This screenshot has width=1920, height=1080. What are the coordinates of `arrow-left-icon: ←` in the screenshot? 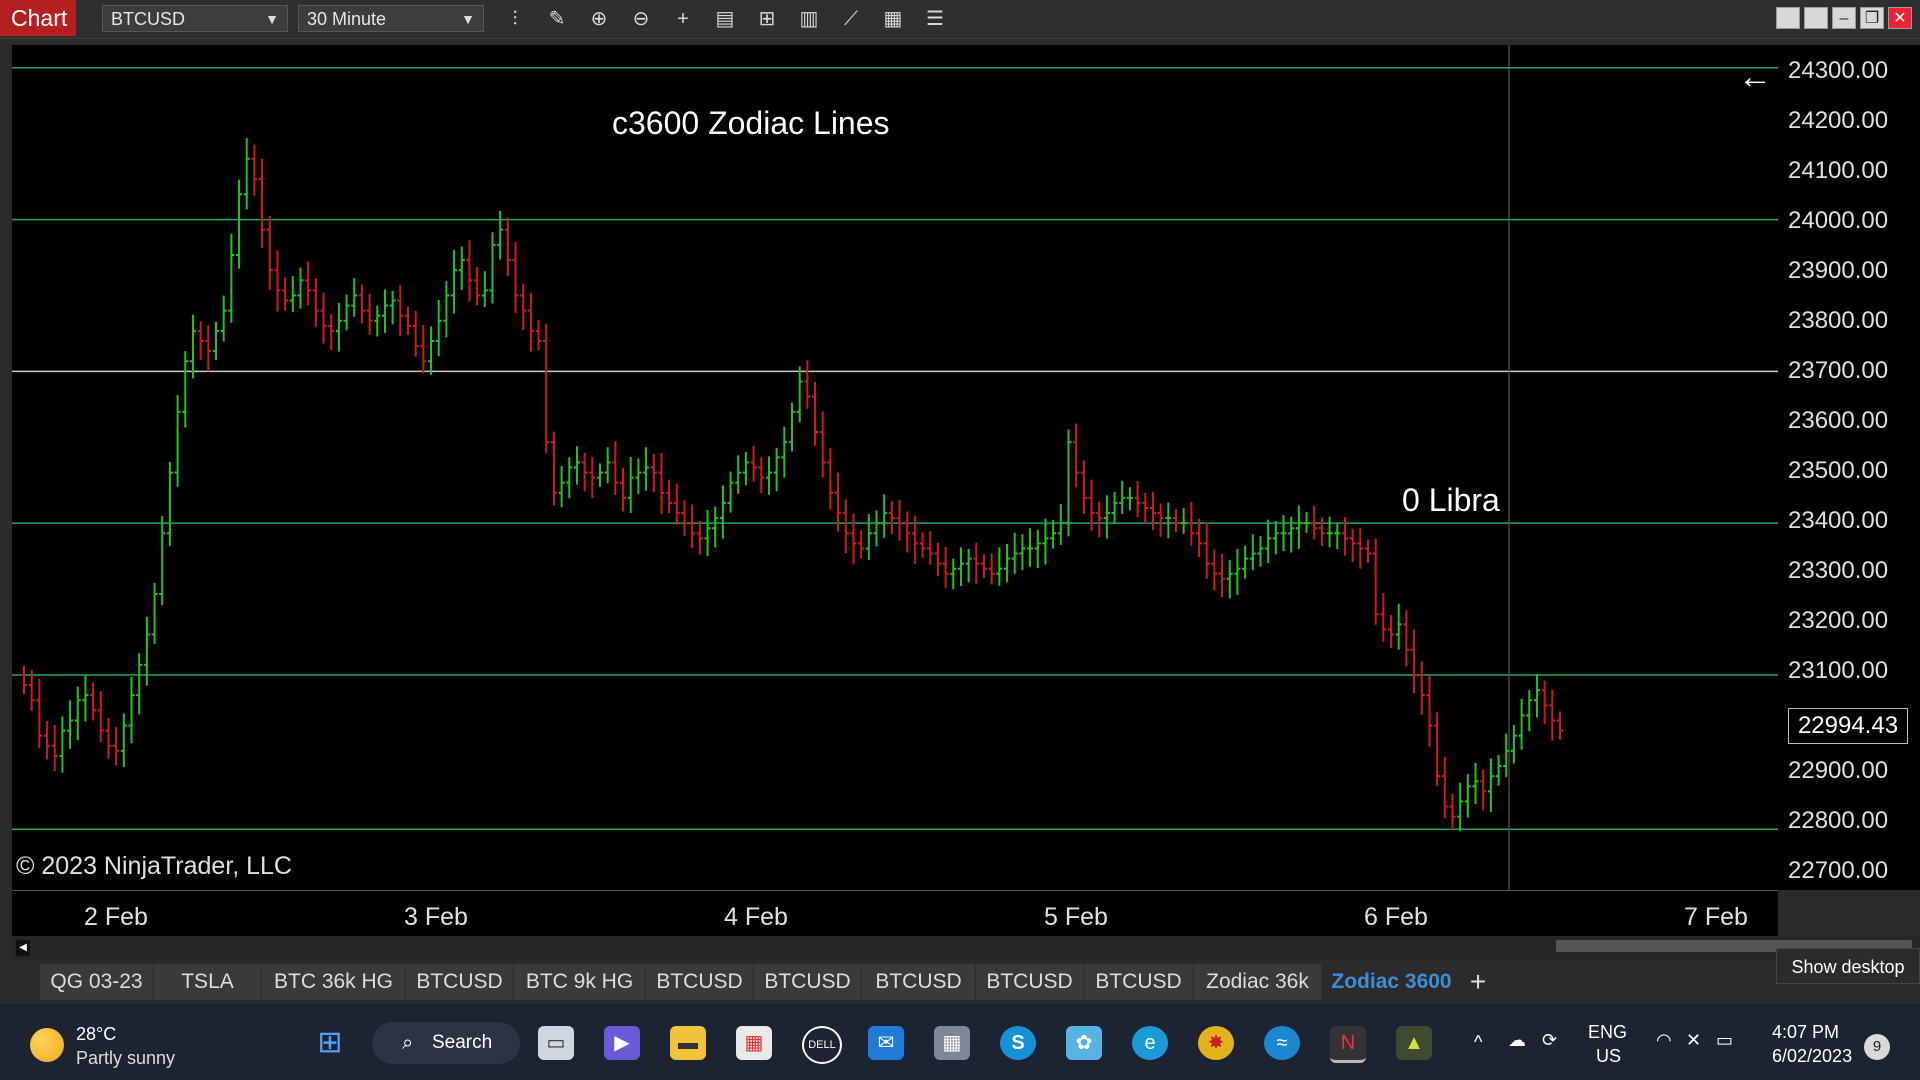 It's located at (1755, 77).